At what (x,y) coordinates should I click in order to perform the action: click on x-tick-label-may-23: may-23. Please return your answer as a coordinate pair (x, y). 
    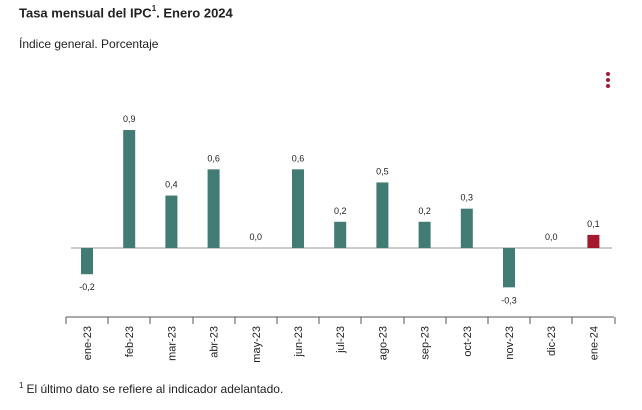
    Looking at the image, I should click on (257, 344).